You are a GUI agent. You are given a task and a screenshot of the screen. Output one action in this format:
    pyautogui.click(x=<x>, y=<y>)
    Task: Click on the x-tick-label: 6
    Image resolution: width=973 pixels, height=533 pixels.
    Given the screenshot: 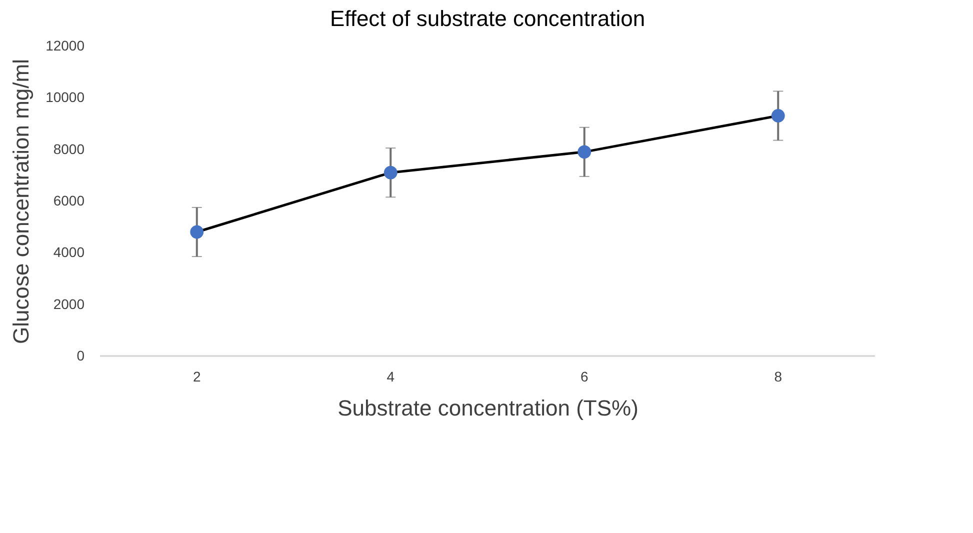 What is the action you would take?
    pyautogui.click(x=584, y=376)
    